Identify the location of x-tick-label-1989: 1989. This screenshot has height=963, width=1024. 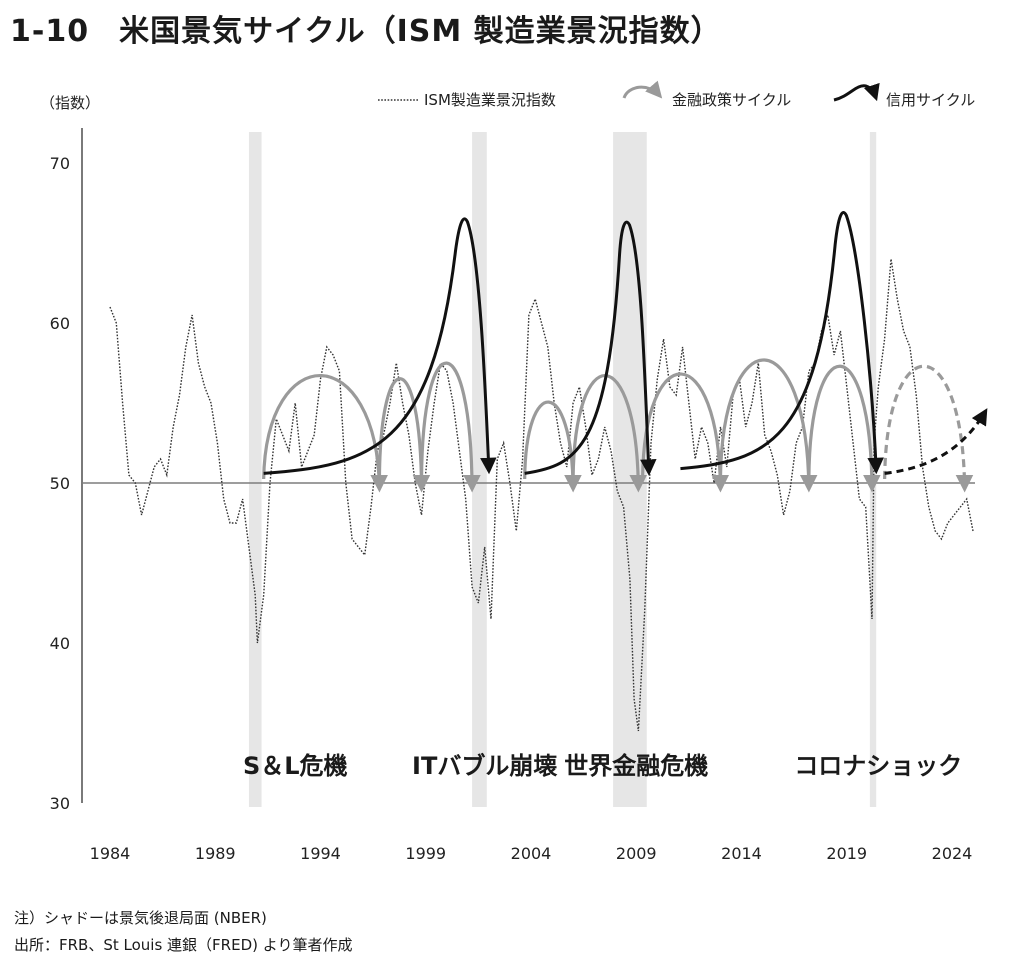
(215, 853).